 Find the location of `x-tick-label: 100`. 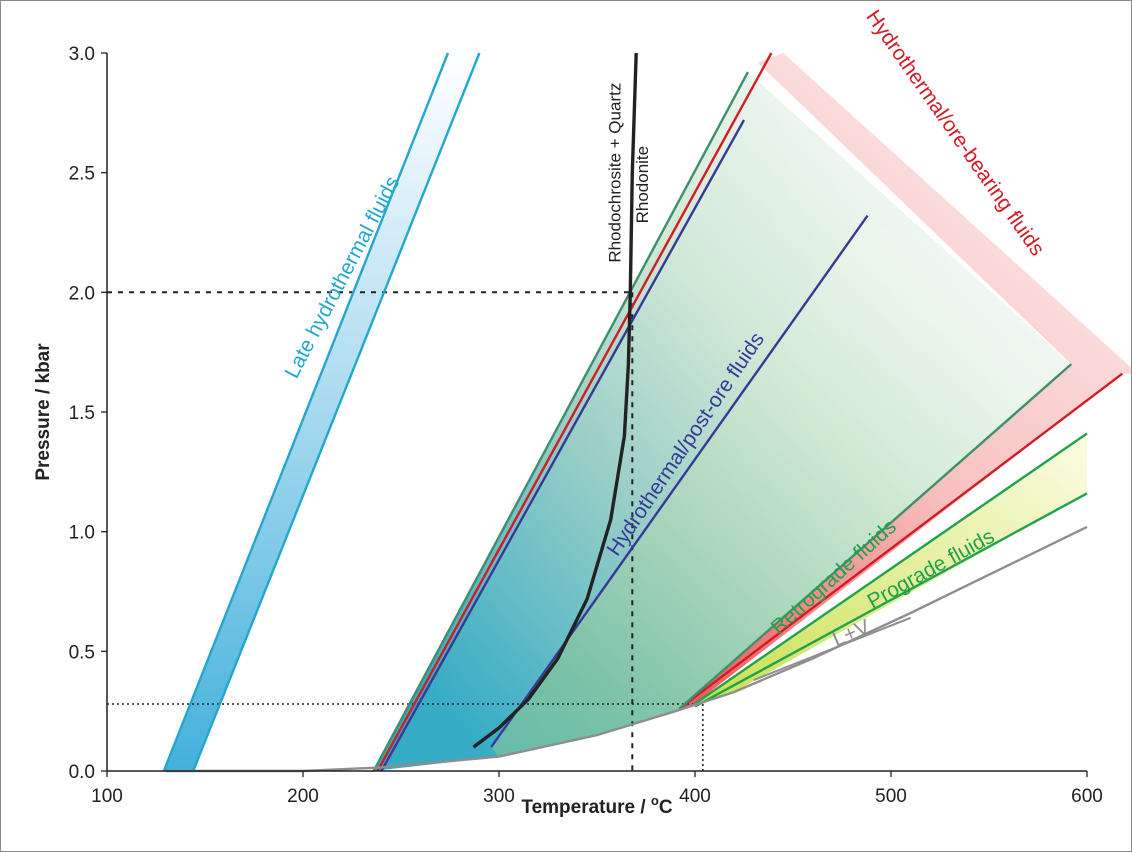

x-tick-label: 100 is located at coordinates (107, 796).